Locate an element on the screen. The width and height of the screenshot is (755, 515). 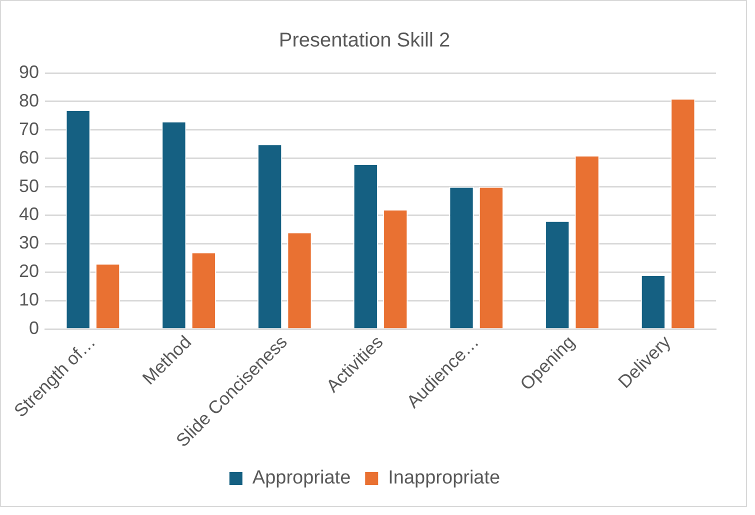
y-tick-label: 60 is located at coordinates (29, 157).